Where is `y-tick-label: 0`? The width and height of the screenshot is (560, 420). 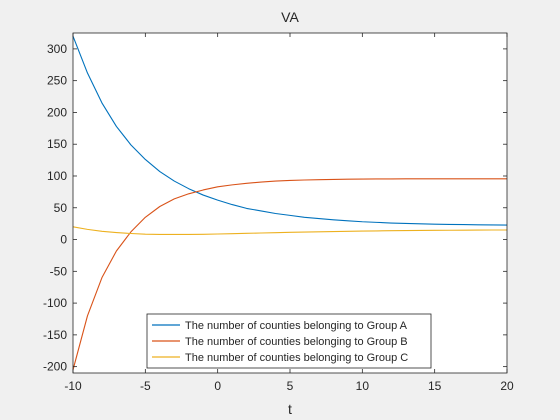 y-tick-label: 0 is located at coordinates (63, 240).